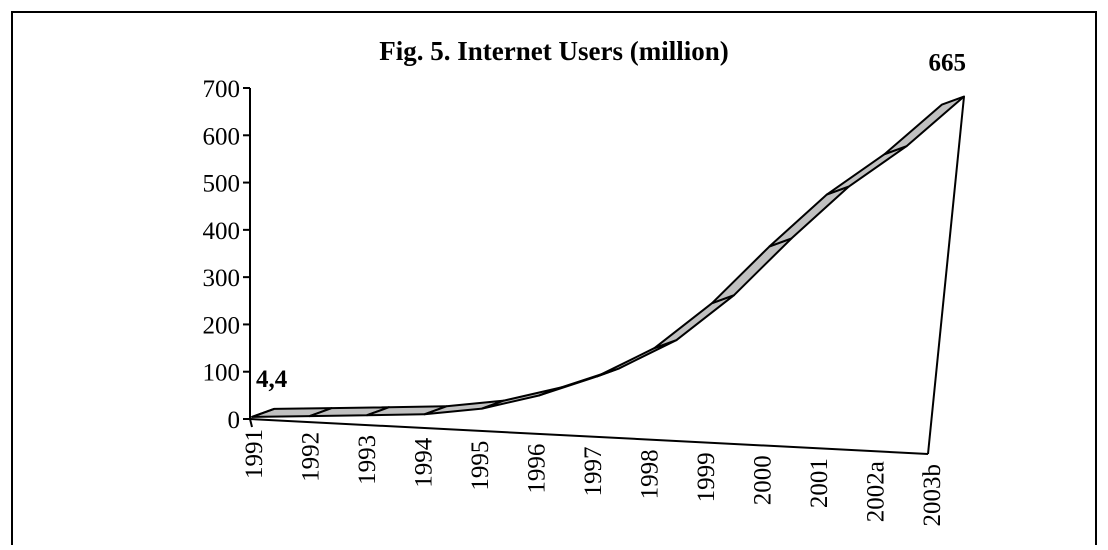 This screenshot has width=1108, height=550. Describe the element at coordinates (553, 51) in the screenshot. I see `chart-title: Fig. 5. Internet Users (million)` at that location.